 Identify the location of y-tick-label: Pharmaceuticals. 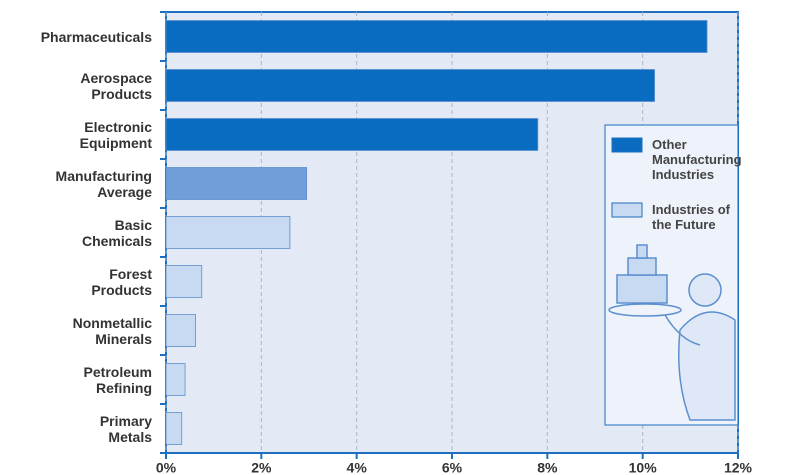
(96, 36).